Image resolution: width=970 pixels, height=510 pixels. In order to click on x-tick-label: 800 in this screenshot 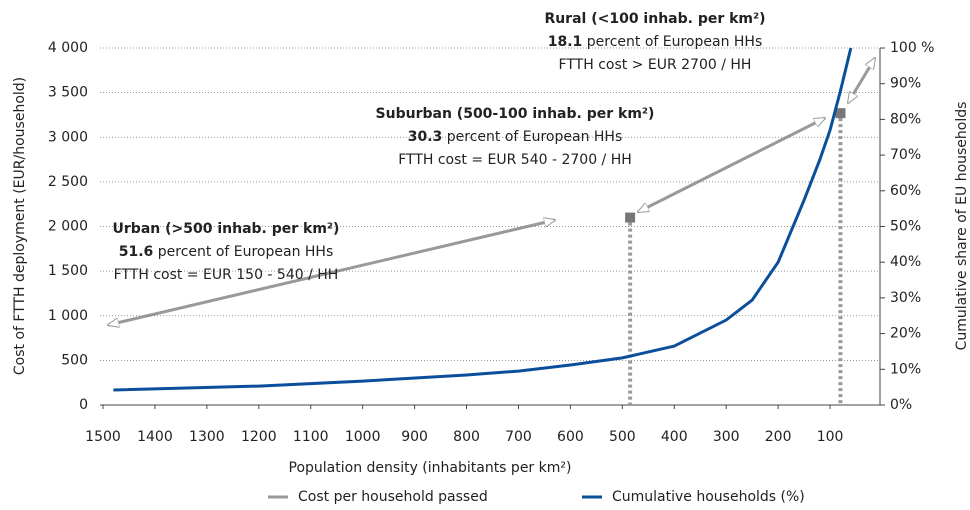, I will do `click(466, 437)`.